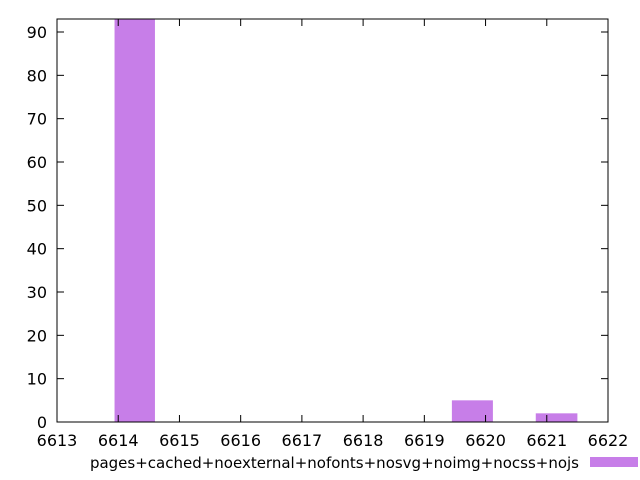  Describe the element at coordinates (424, 440) in the screenshot. I see `x-tick-label-6619: 6619` at that location.